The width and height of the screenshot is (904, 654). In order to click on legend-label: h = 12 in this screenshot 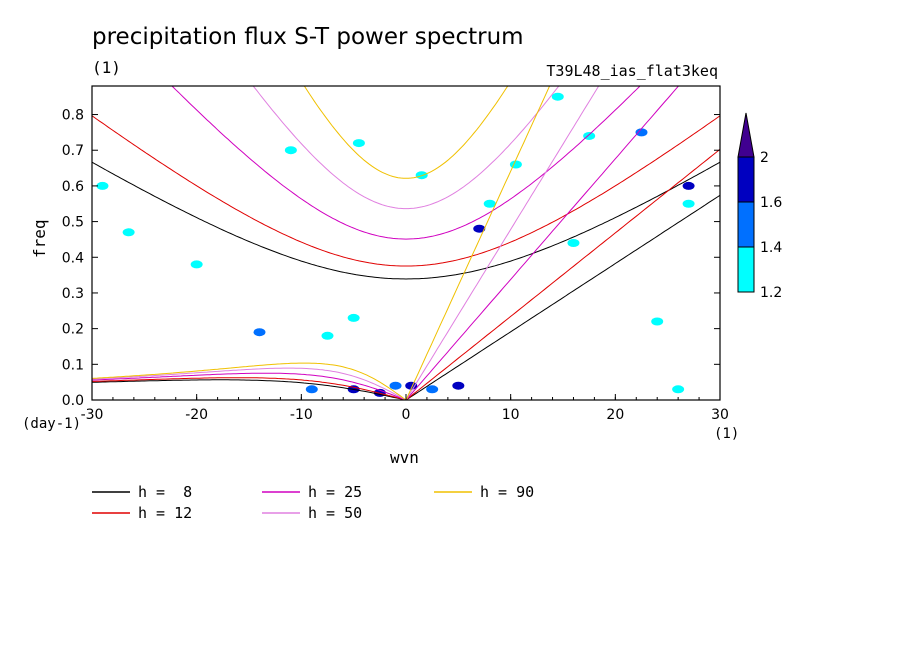, I will do `click(165, 513)`.